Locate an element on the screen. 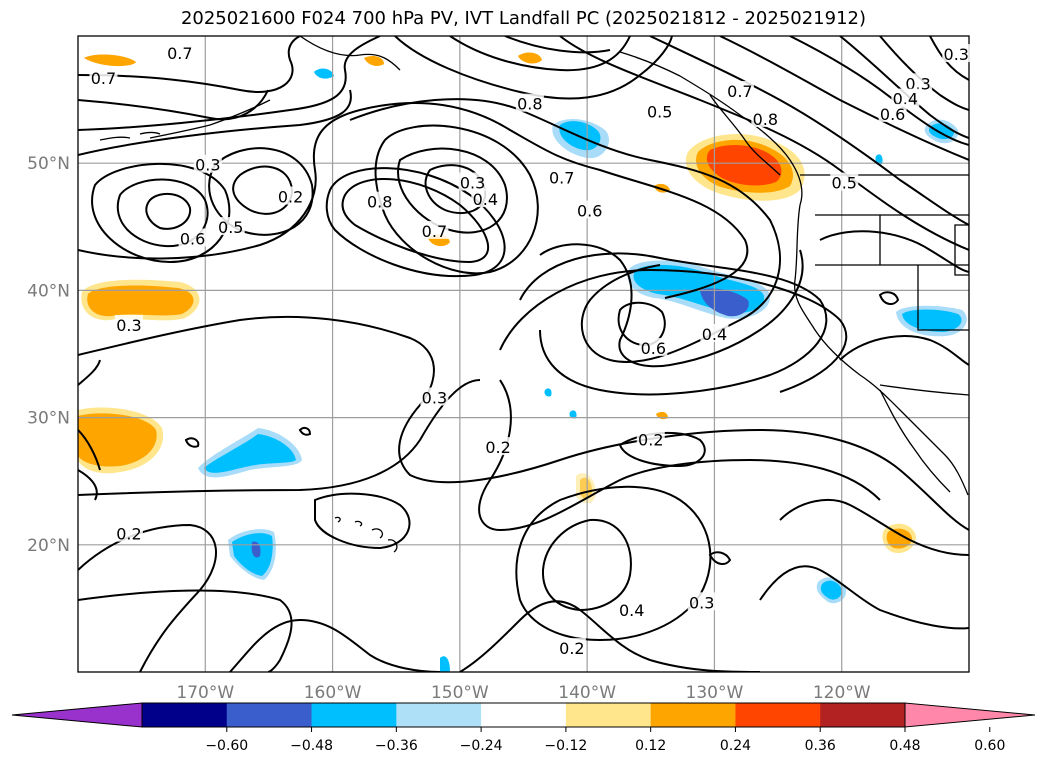  coastline-us-west is located at coordinates (881, 350).